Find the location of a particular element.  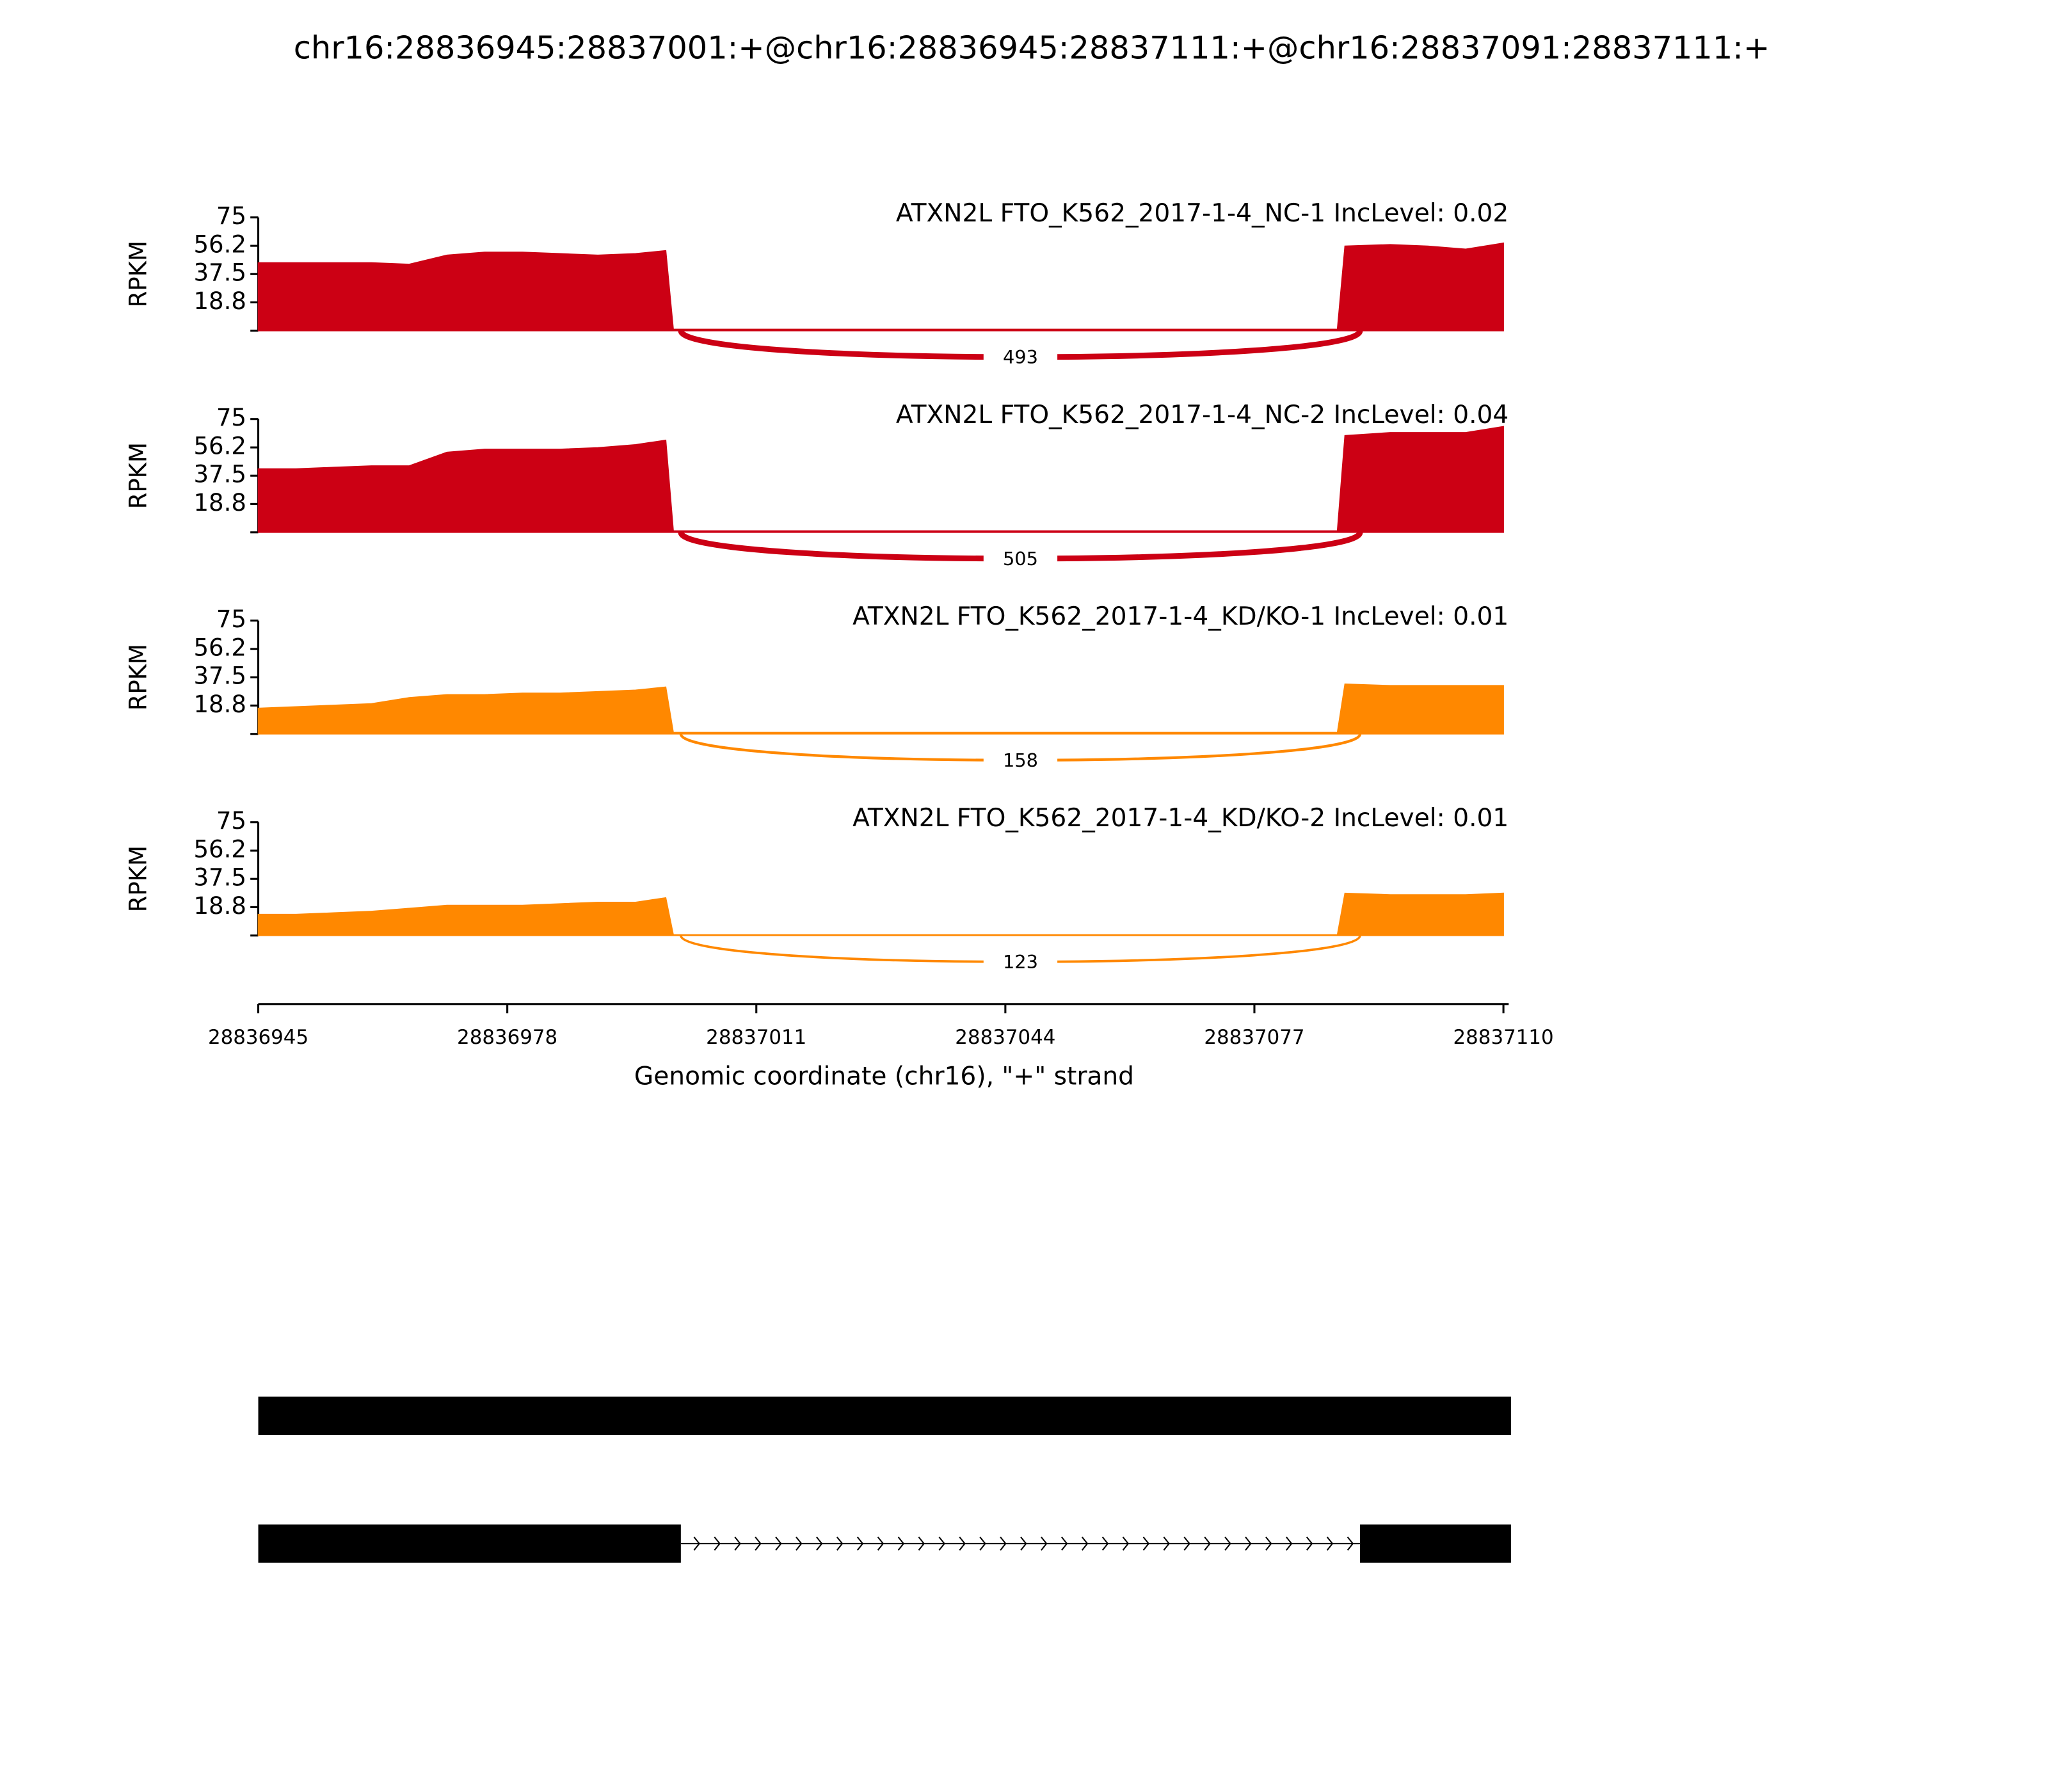

junction-count: 158 is located at coordinates (1020, 760).